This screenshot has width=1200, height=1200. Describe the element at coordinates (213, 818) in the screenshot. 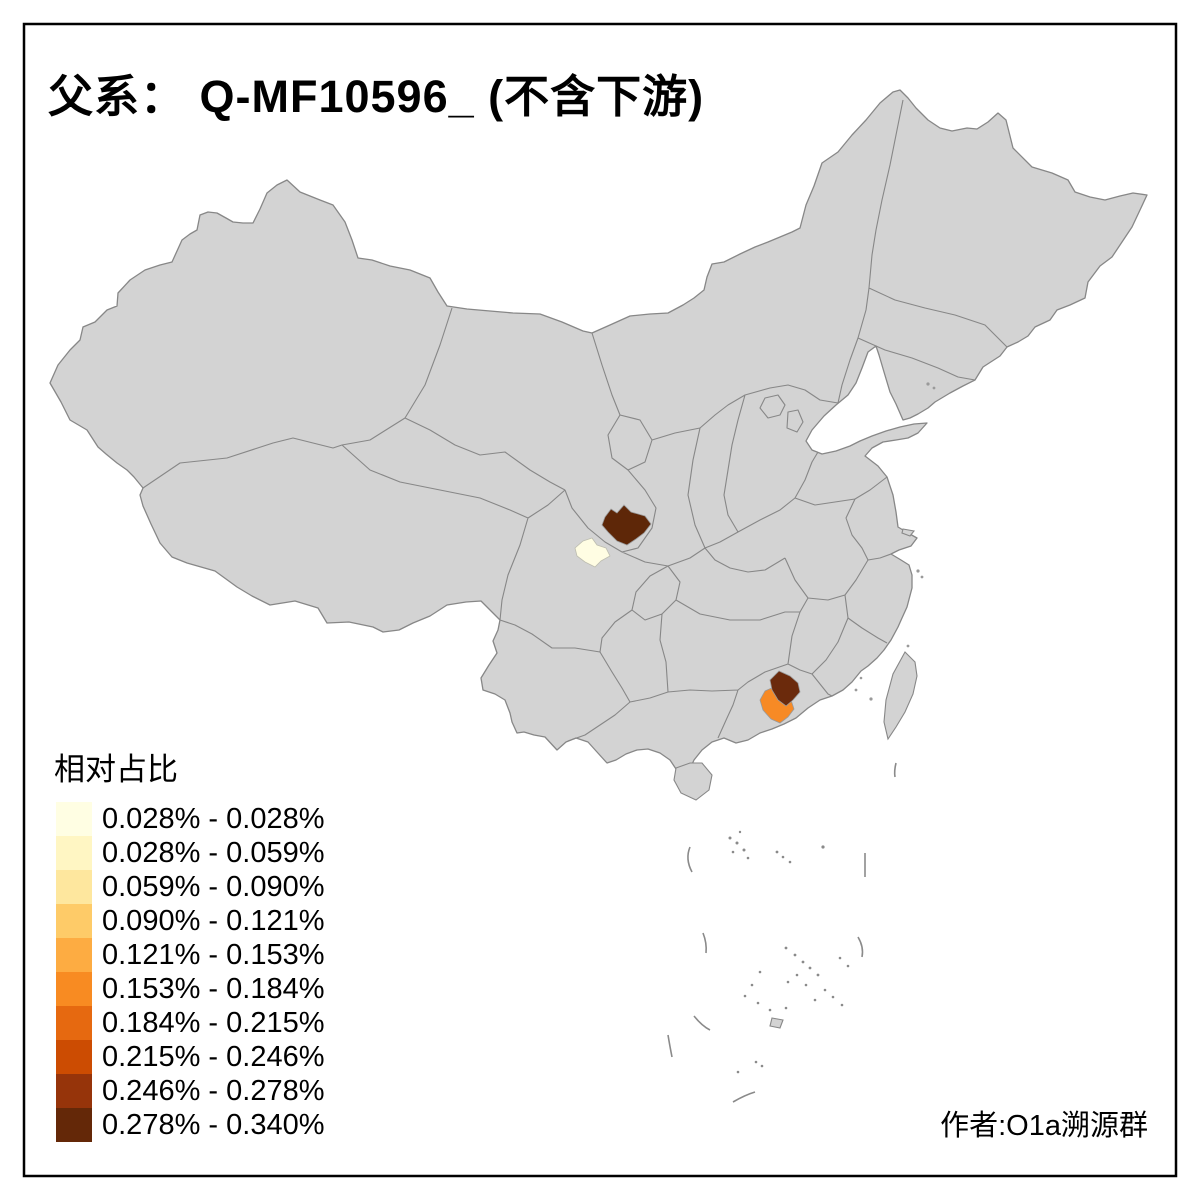

I see `legend-label: 0.028% - 0.028%` at that location.